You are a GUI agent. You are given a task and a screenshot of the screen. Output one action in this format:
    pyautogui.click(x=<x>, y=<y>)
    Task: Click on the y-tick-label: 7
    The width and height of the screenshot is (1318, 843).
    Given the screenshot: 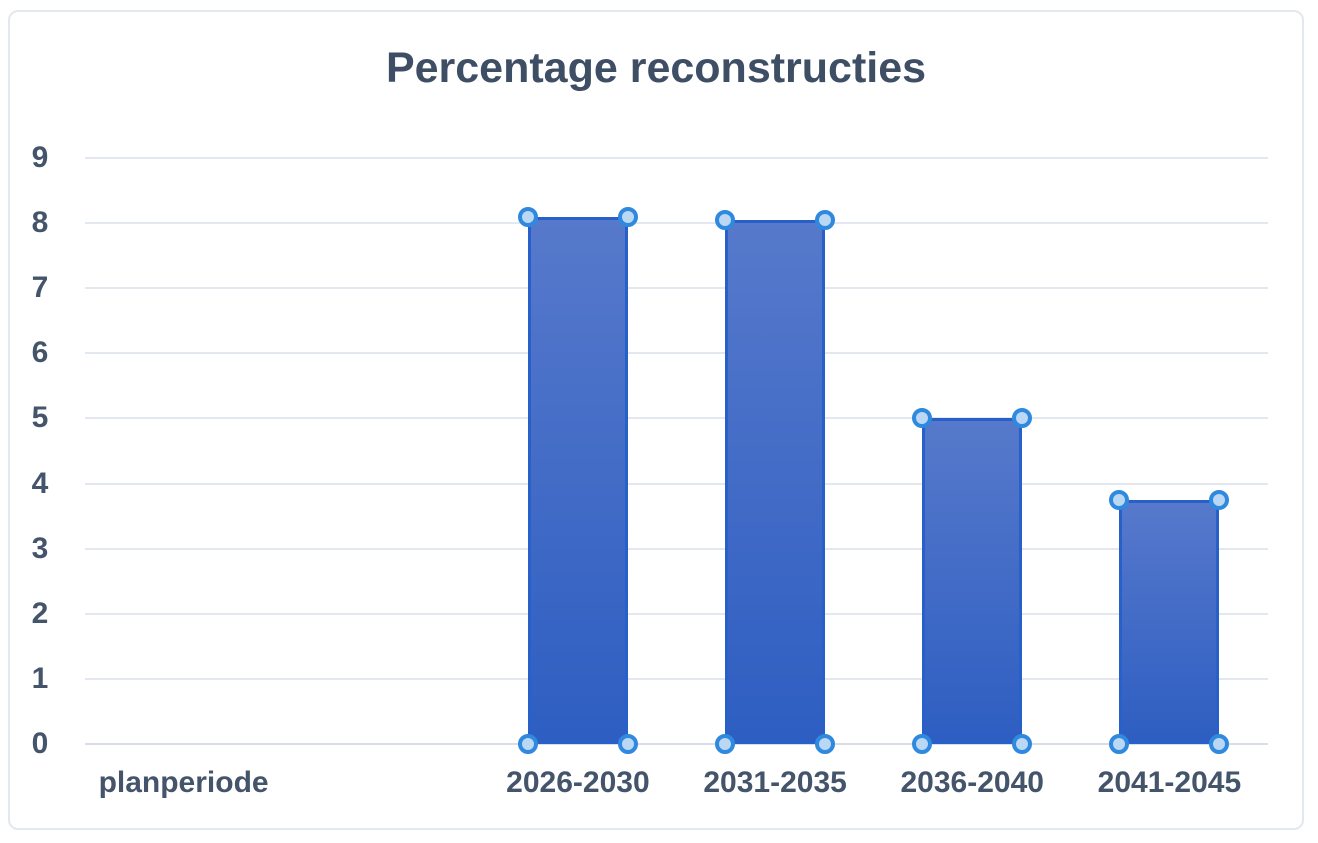 What is the action you would take?
    pyautogui.click(x=40, y=288)
    